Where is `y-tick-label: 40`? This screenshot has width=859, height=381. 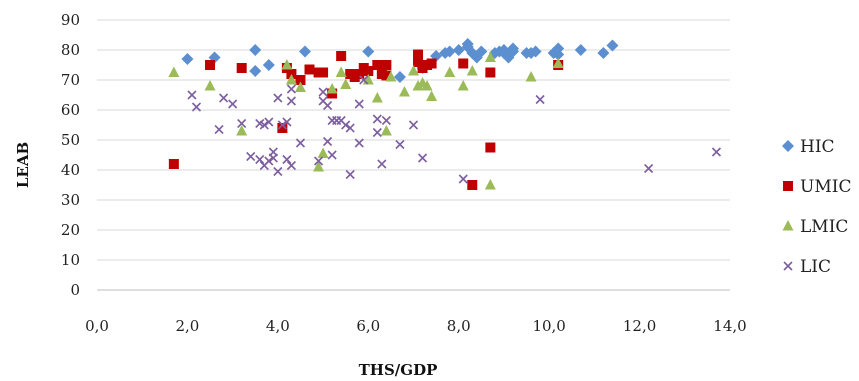
y-tick-label: 40 is located at coordinates (70, 170).